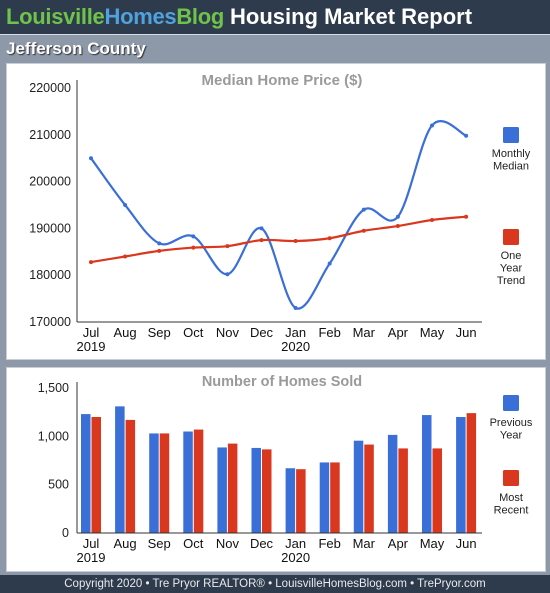 This screenshot has width=550, height=593. I want to click on legend-label: Recent, so click(511, 511).